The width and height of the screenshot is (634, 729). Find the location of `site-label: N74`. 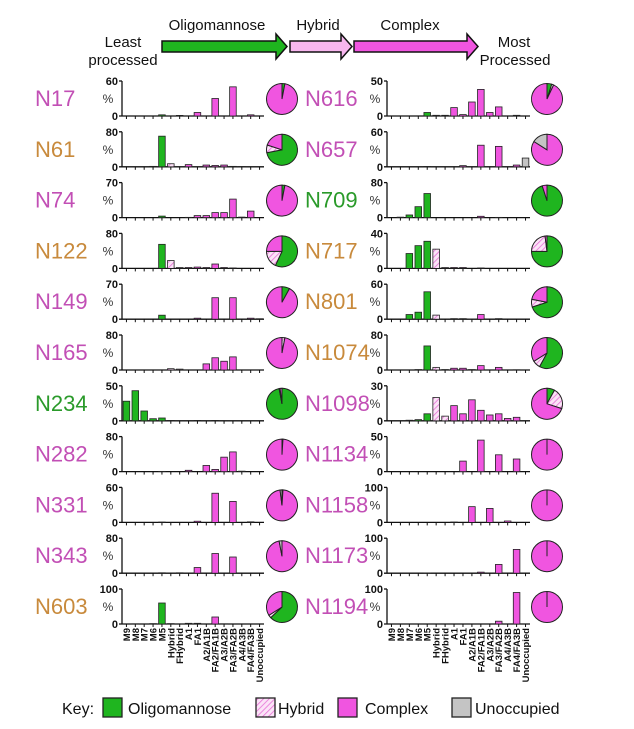

site-label: N74 is located at coordinates (55, 200).